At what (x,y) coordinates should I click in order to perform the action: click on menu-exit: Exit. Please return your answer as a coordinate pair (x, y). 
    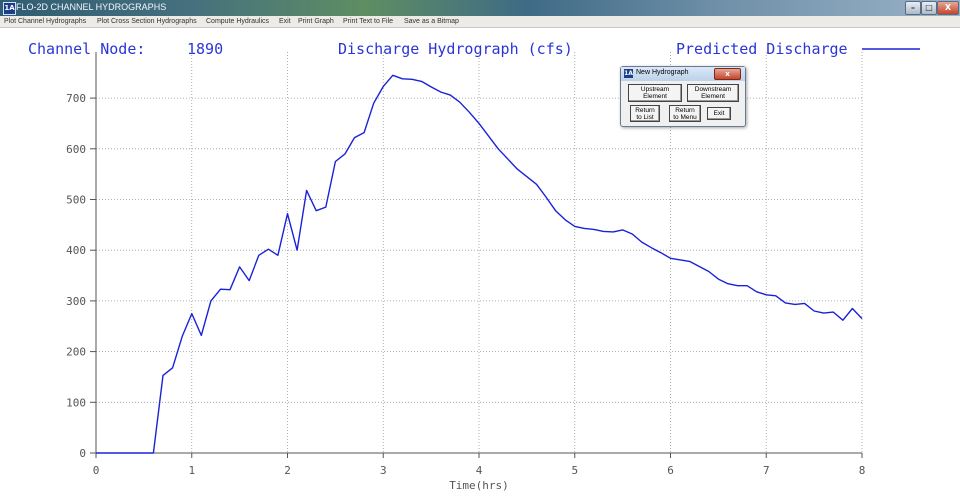
    Looking at the image, I should click on (285, 21).